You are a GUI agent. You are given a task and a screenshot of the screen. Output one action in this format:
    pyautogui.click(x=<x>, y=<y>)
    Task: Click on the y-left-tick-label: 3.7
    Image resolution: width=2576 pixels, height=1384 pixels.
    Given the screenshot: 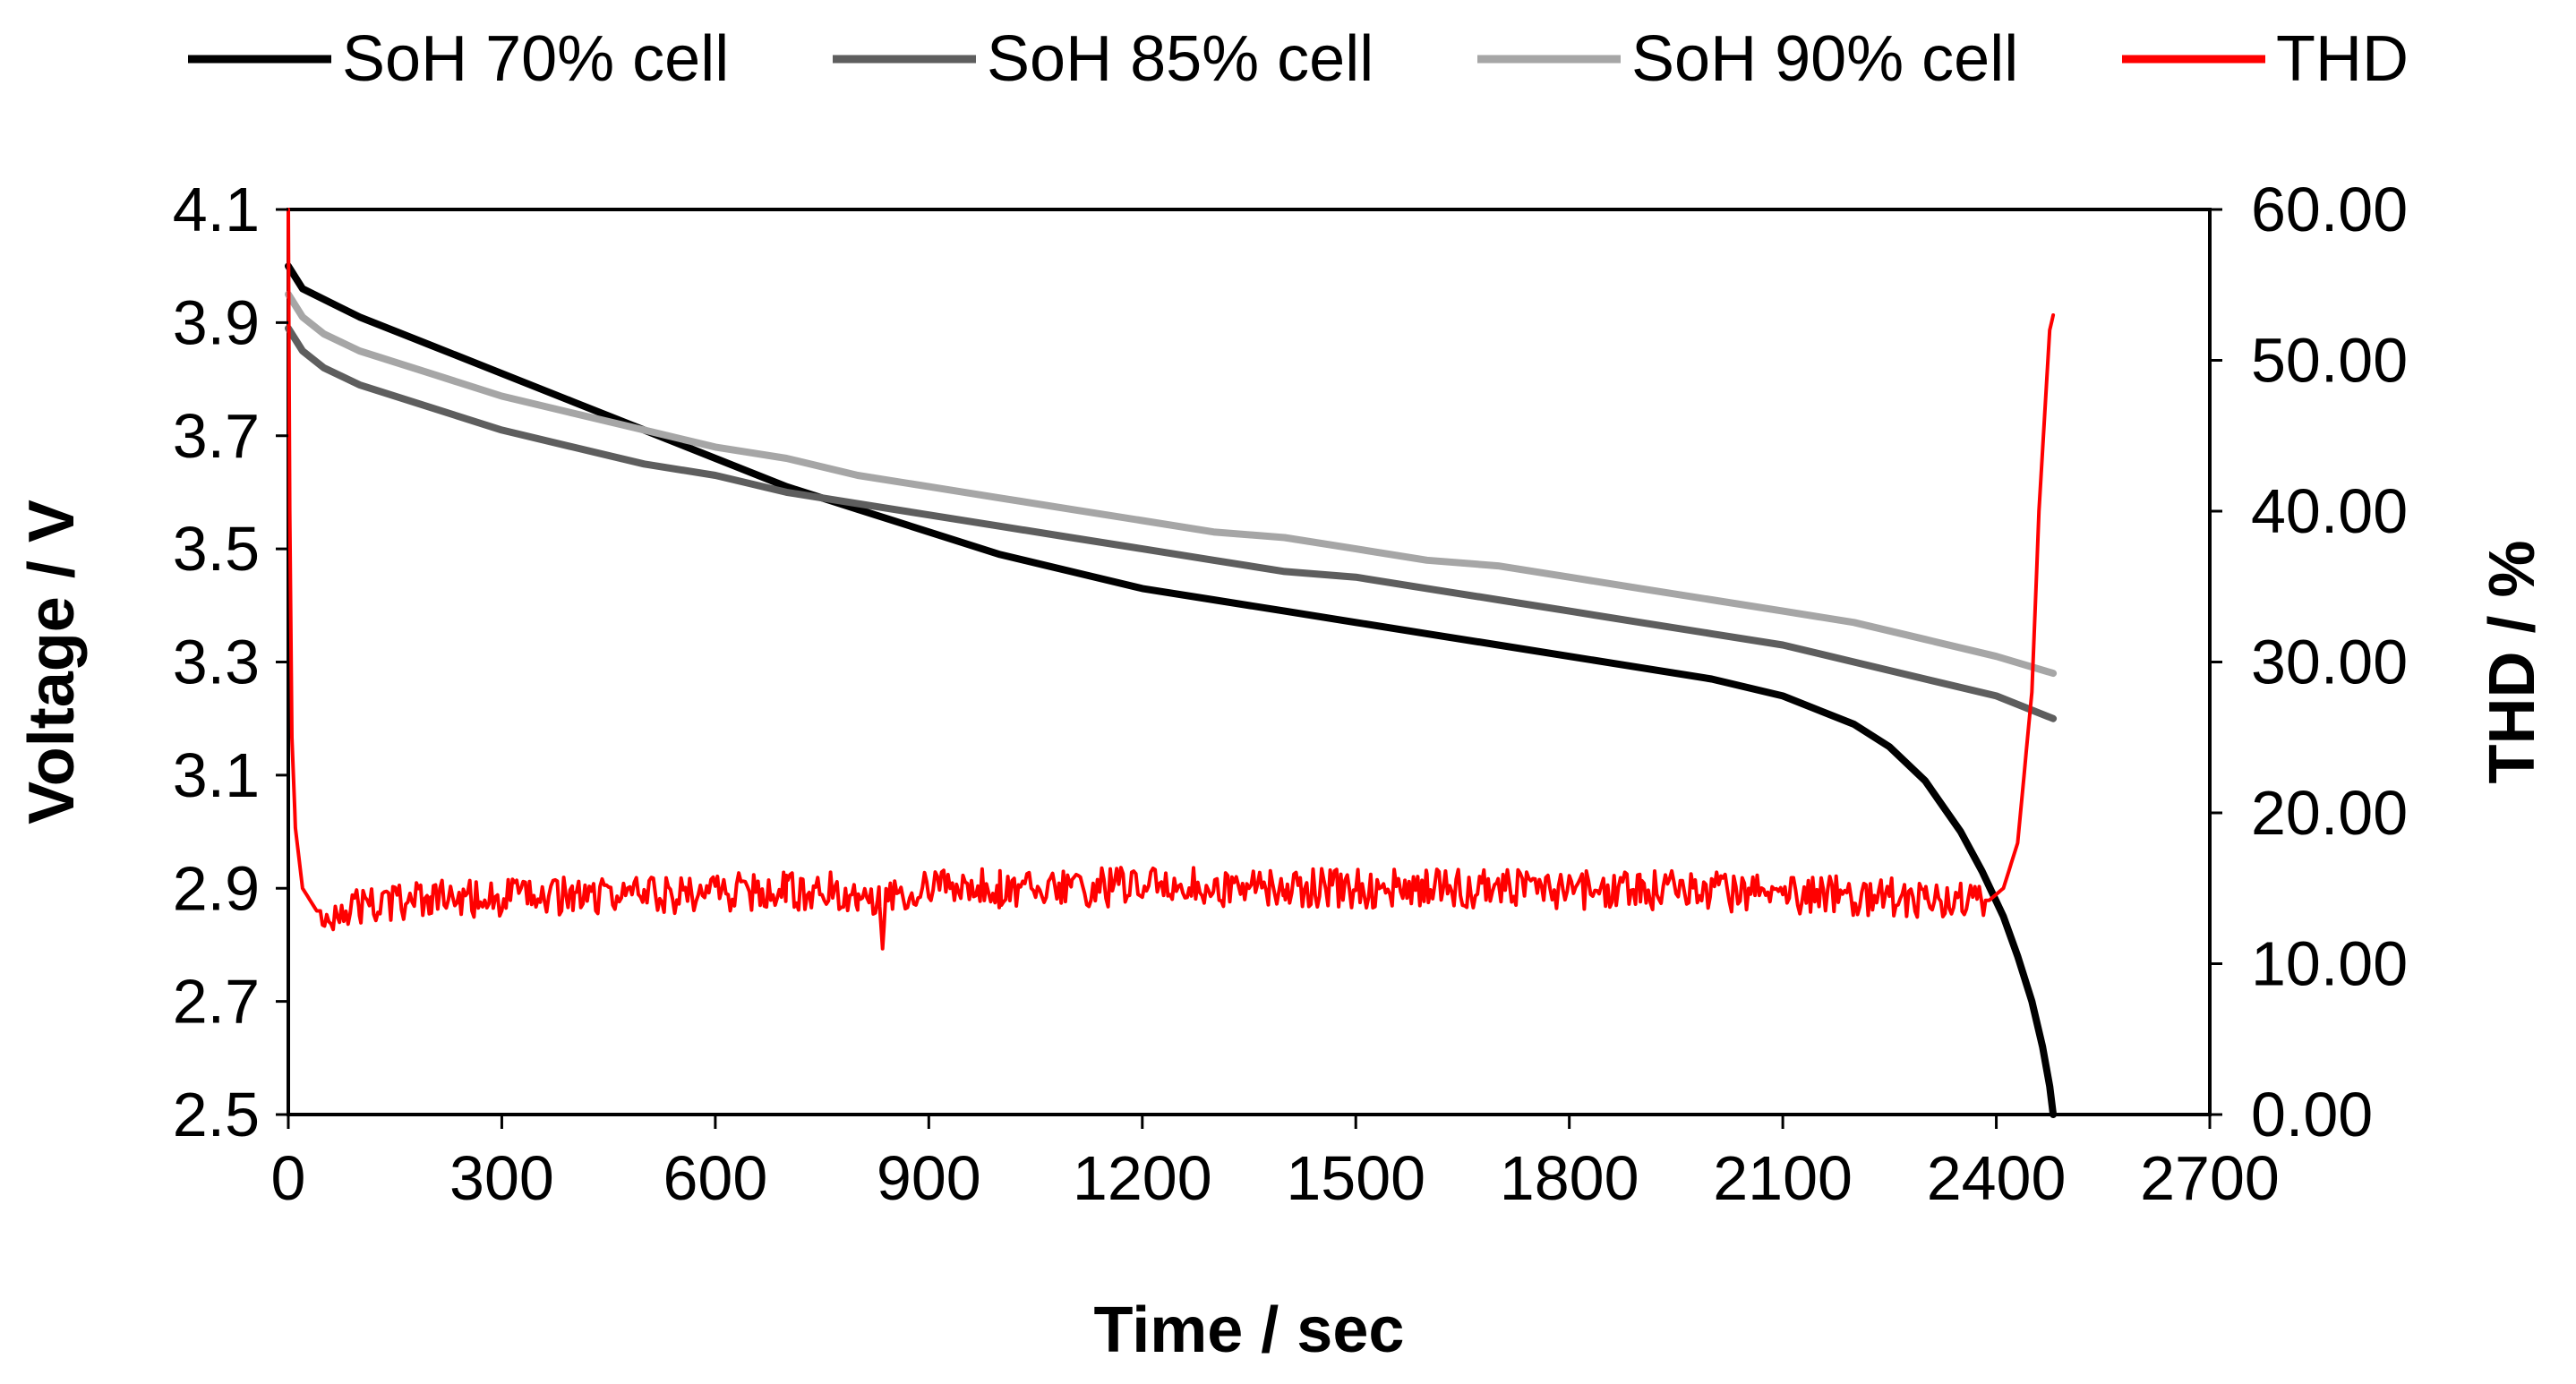 What is the action you would take?
    pyautogui.click(x=216, y=436)
    